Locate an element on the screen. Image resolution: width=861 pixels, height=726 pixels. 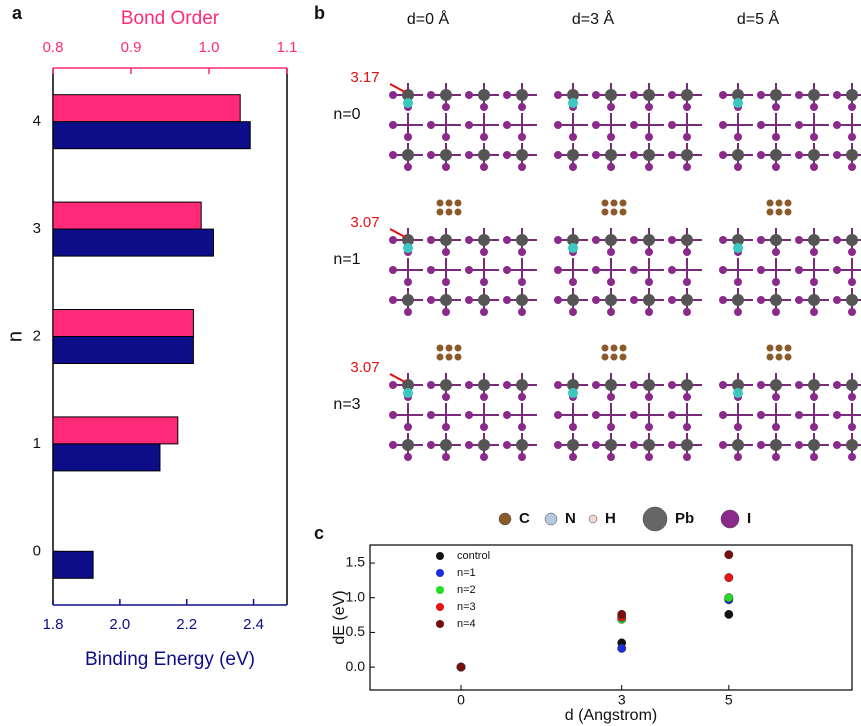
x2-tick-label: 0.8 is located at coordinates (53, 47).